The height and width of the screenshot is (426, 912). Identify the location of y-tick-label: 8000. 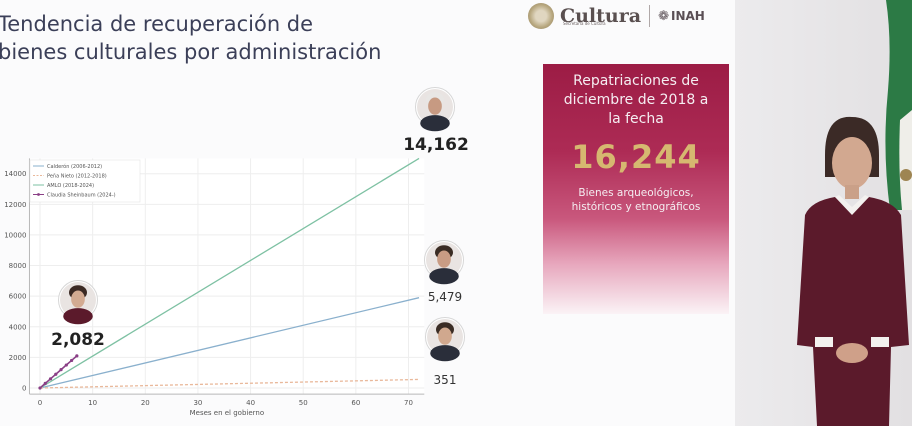
(18, 266).